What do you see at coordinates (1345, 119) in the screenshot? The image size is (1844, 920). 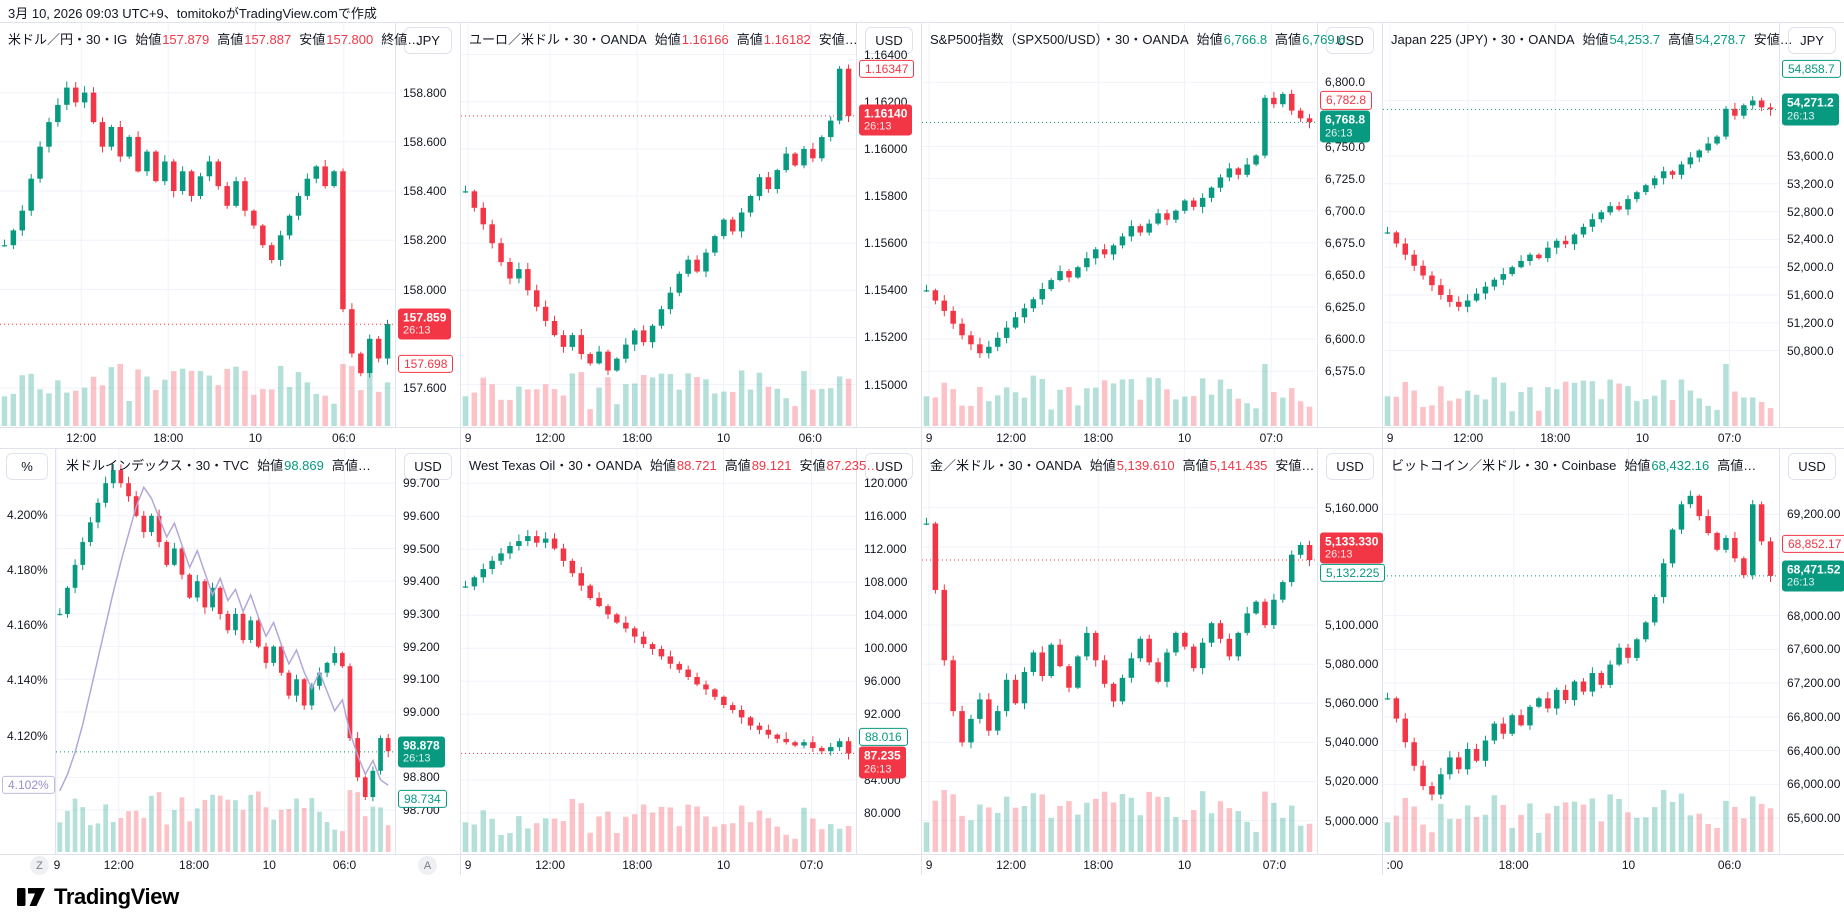 I see `price-badge-value: 6,768.8` at bounding box center [1345, 119].